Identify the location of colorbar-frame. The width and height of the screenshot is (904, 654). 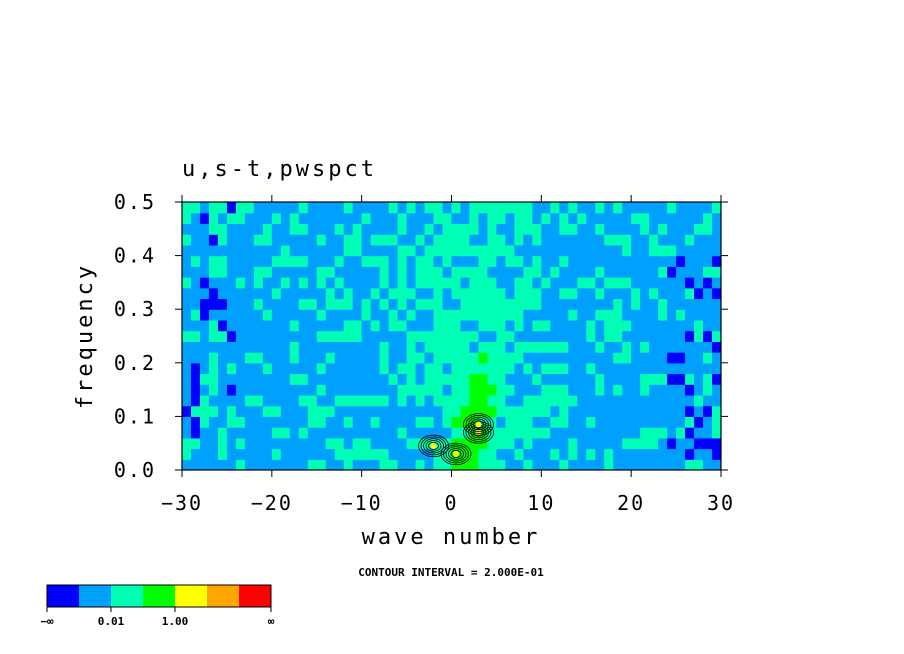
(159, 596).